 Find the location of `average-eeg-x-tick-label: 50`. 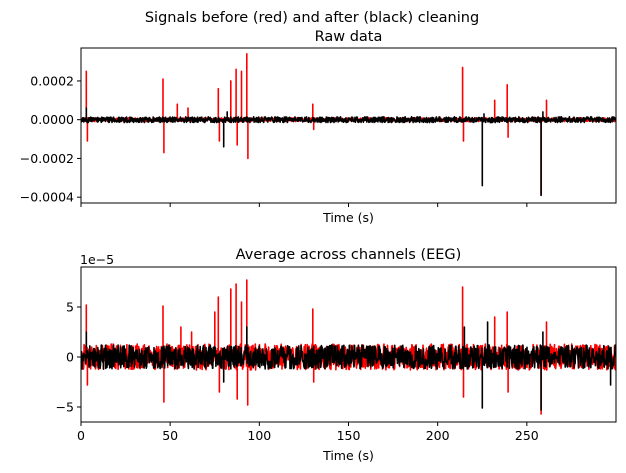

average-eeg-x-tick-label: 50 is located at coordinates (170, 435).